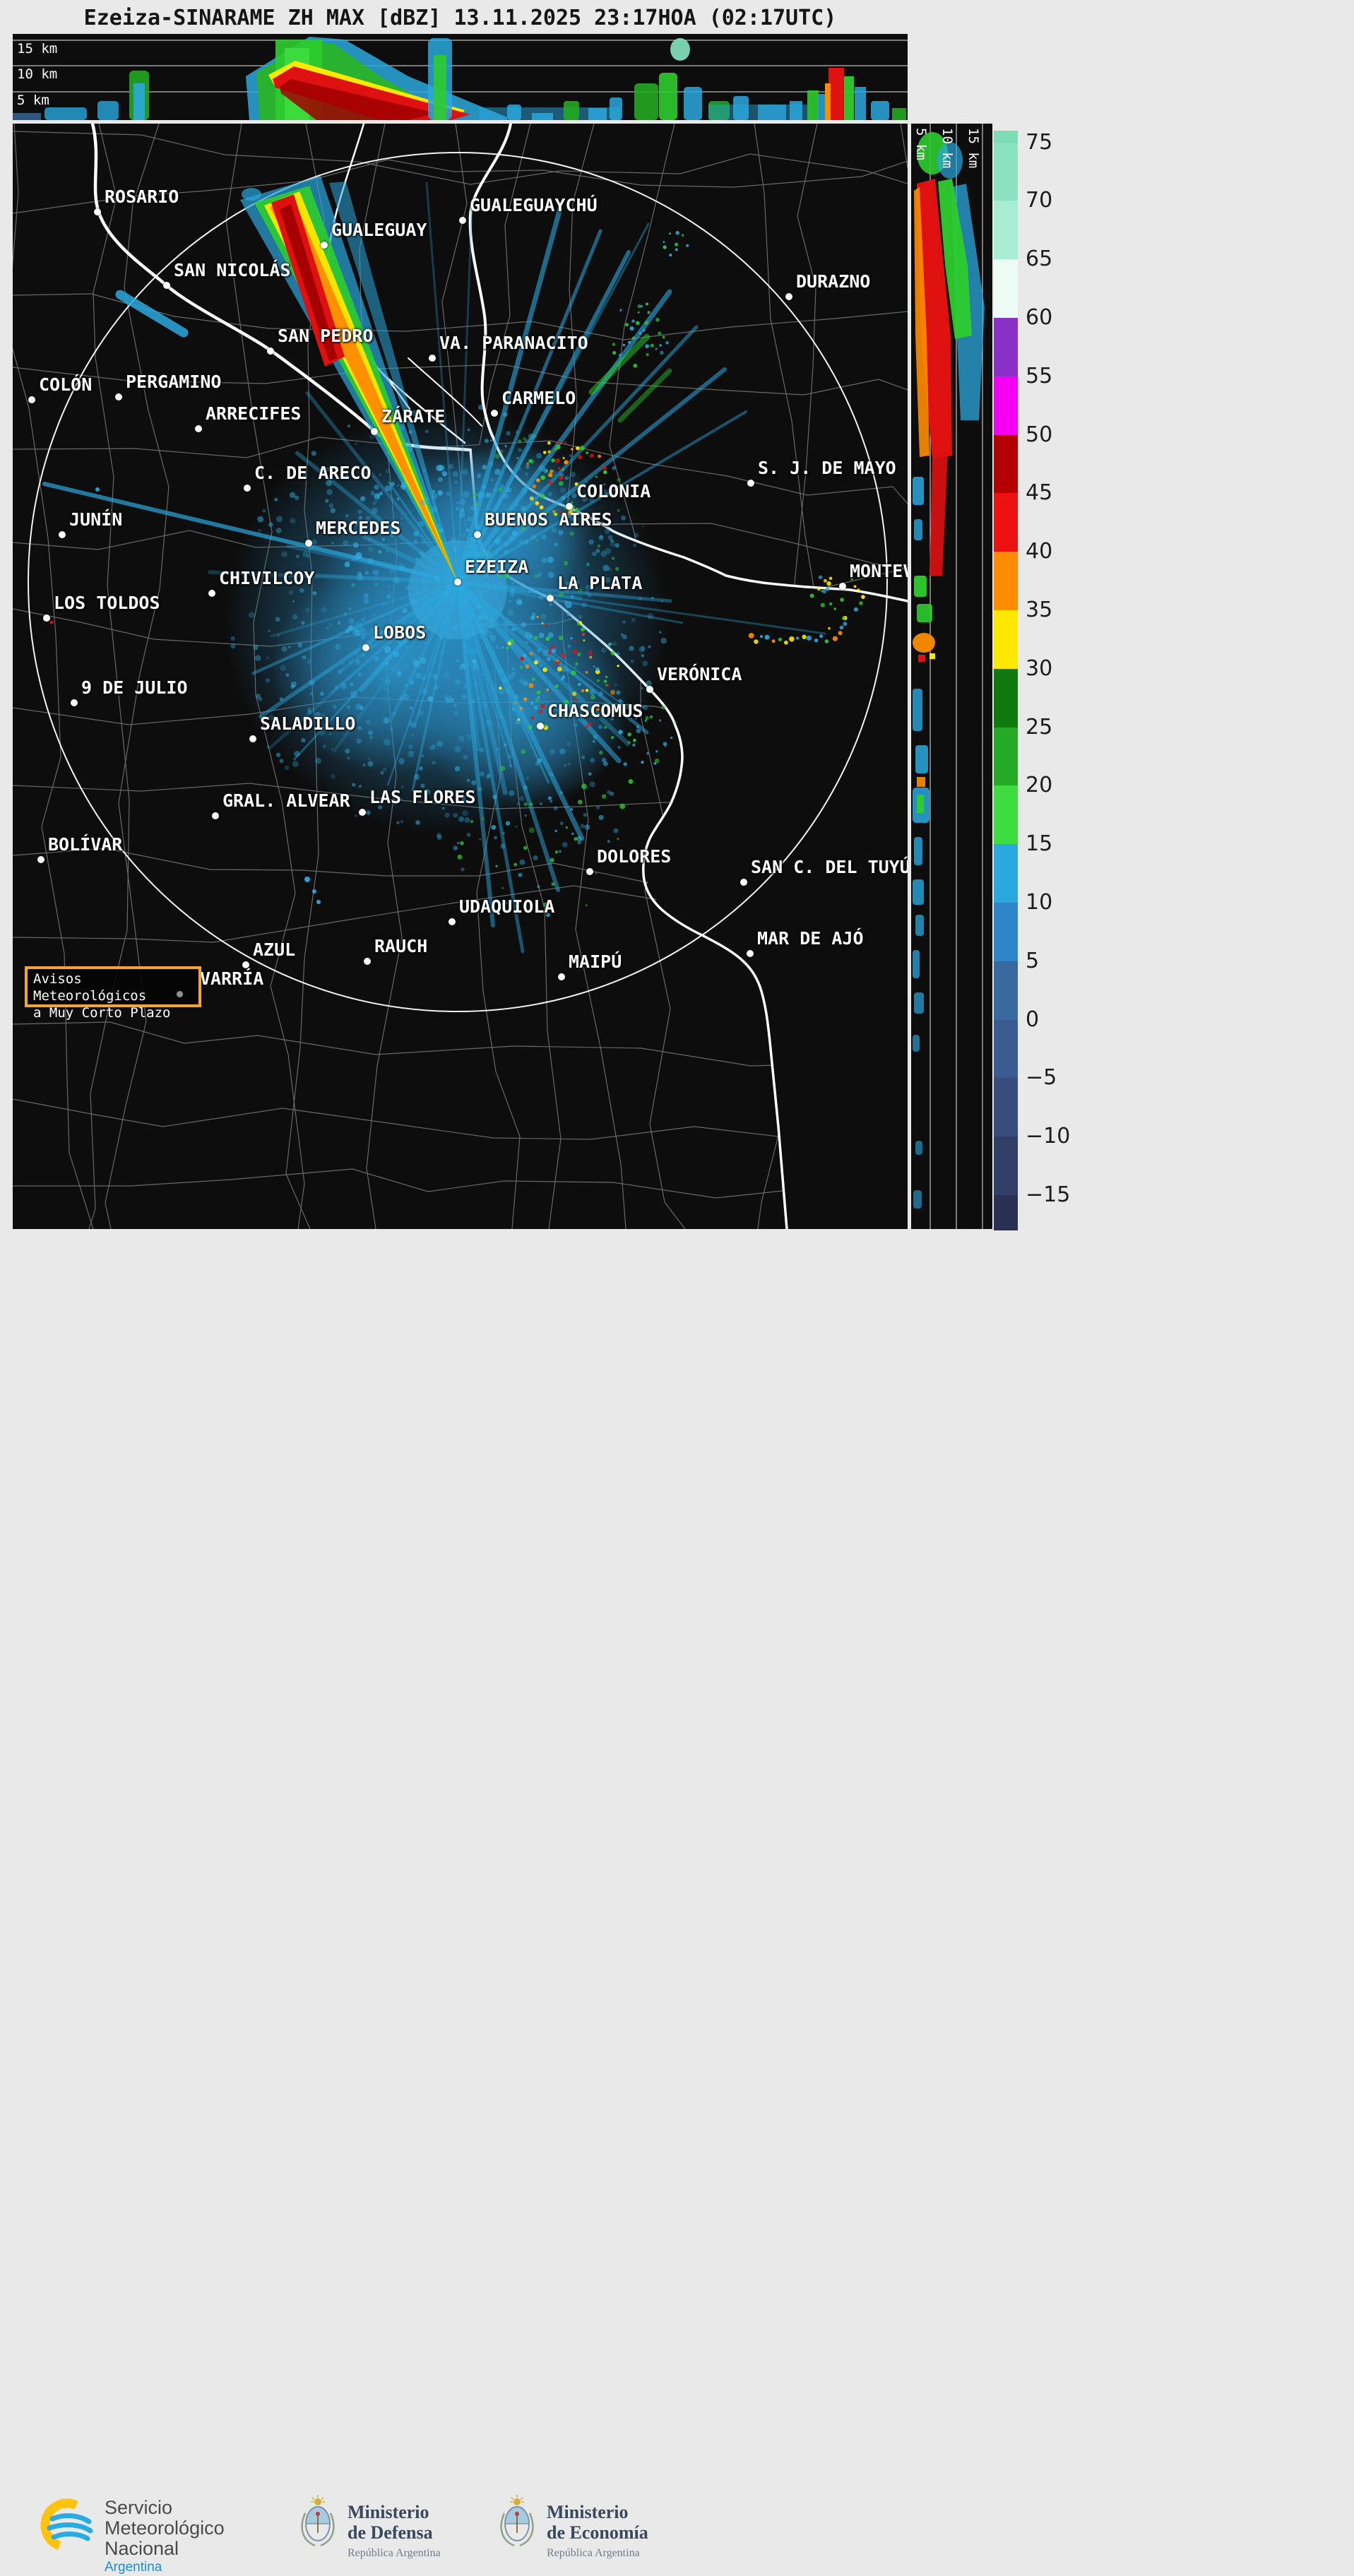 The width and height of the screenshot is (1354, 2576). Describe the element at coordinates (142, 196) in the screenshot. I see `city-label: ROSARIO` at that location.